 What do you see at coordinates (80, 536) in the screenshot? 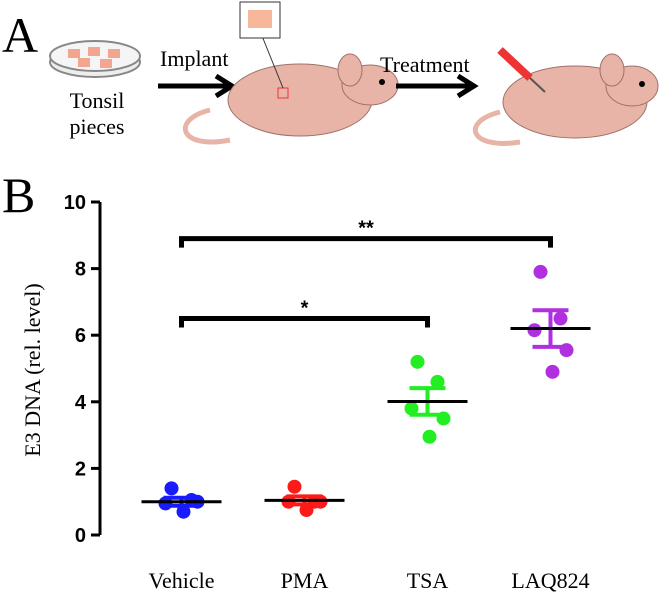
I see `y-tick-label: 0` at bounding box center [80, 536].